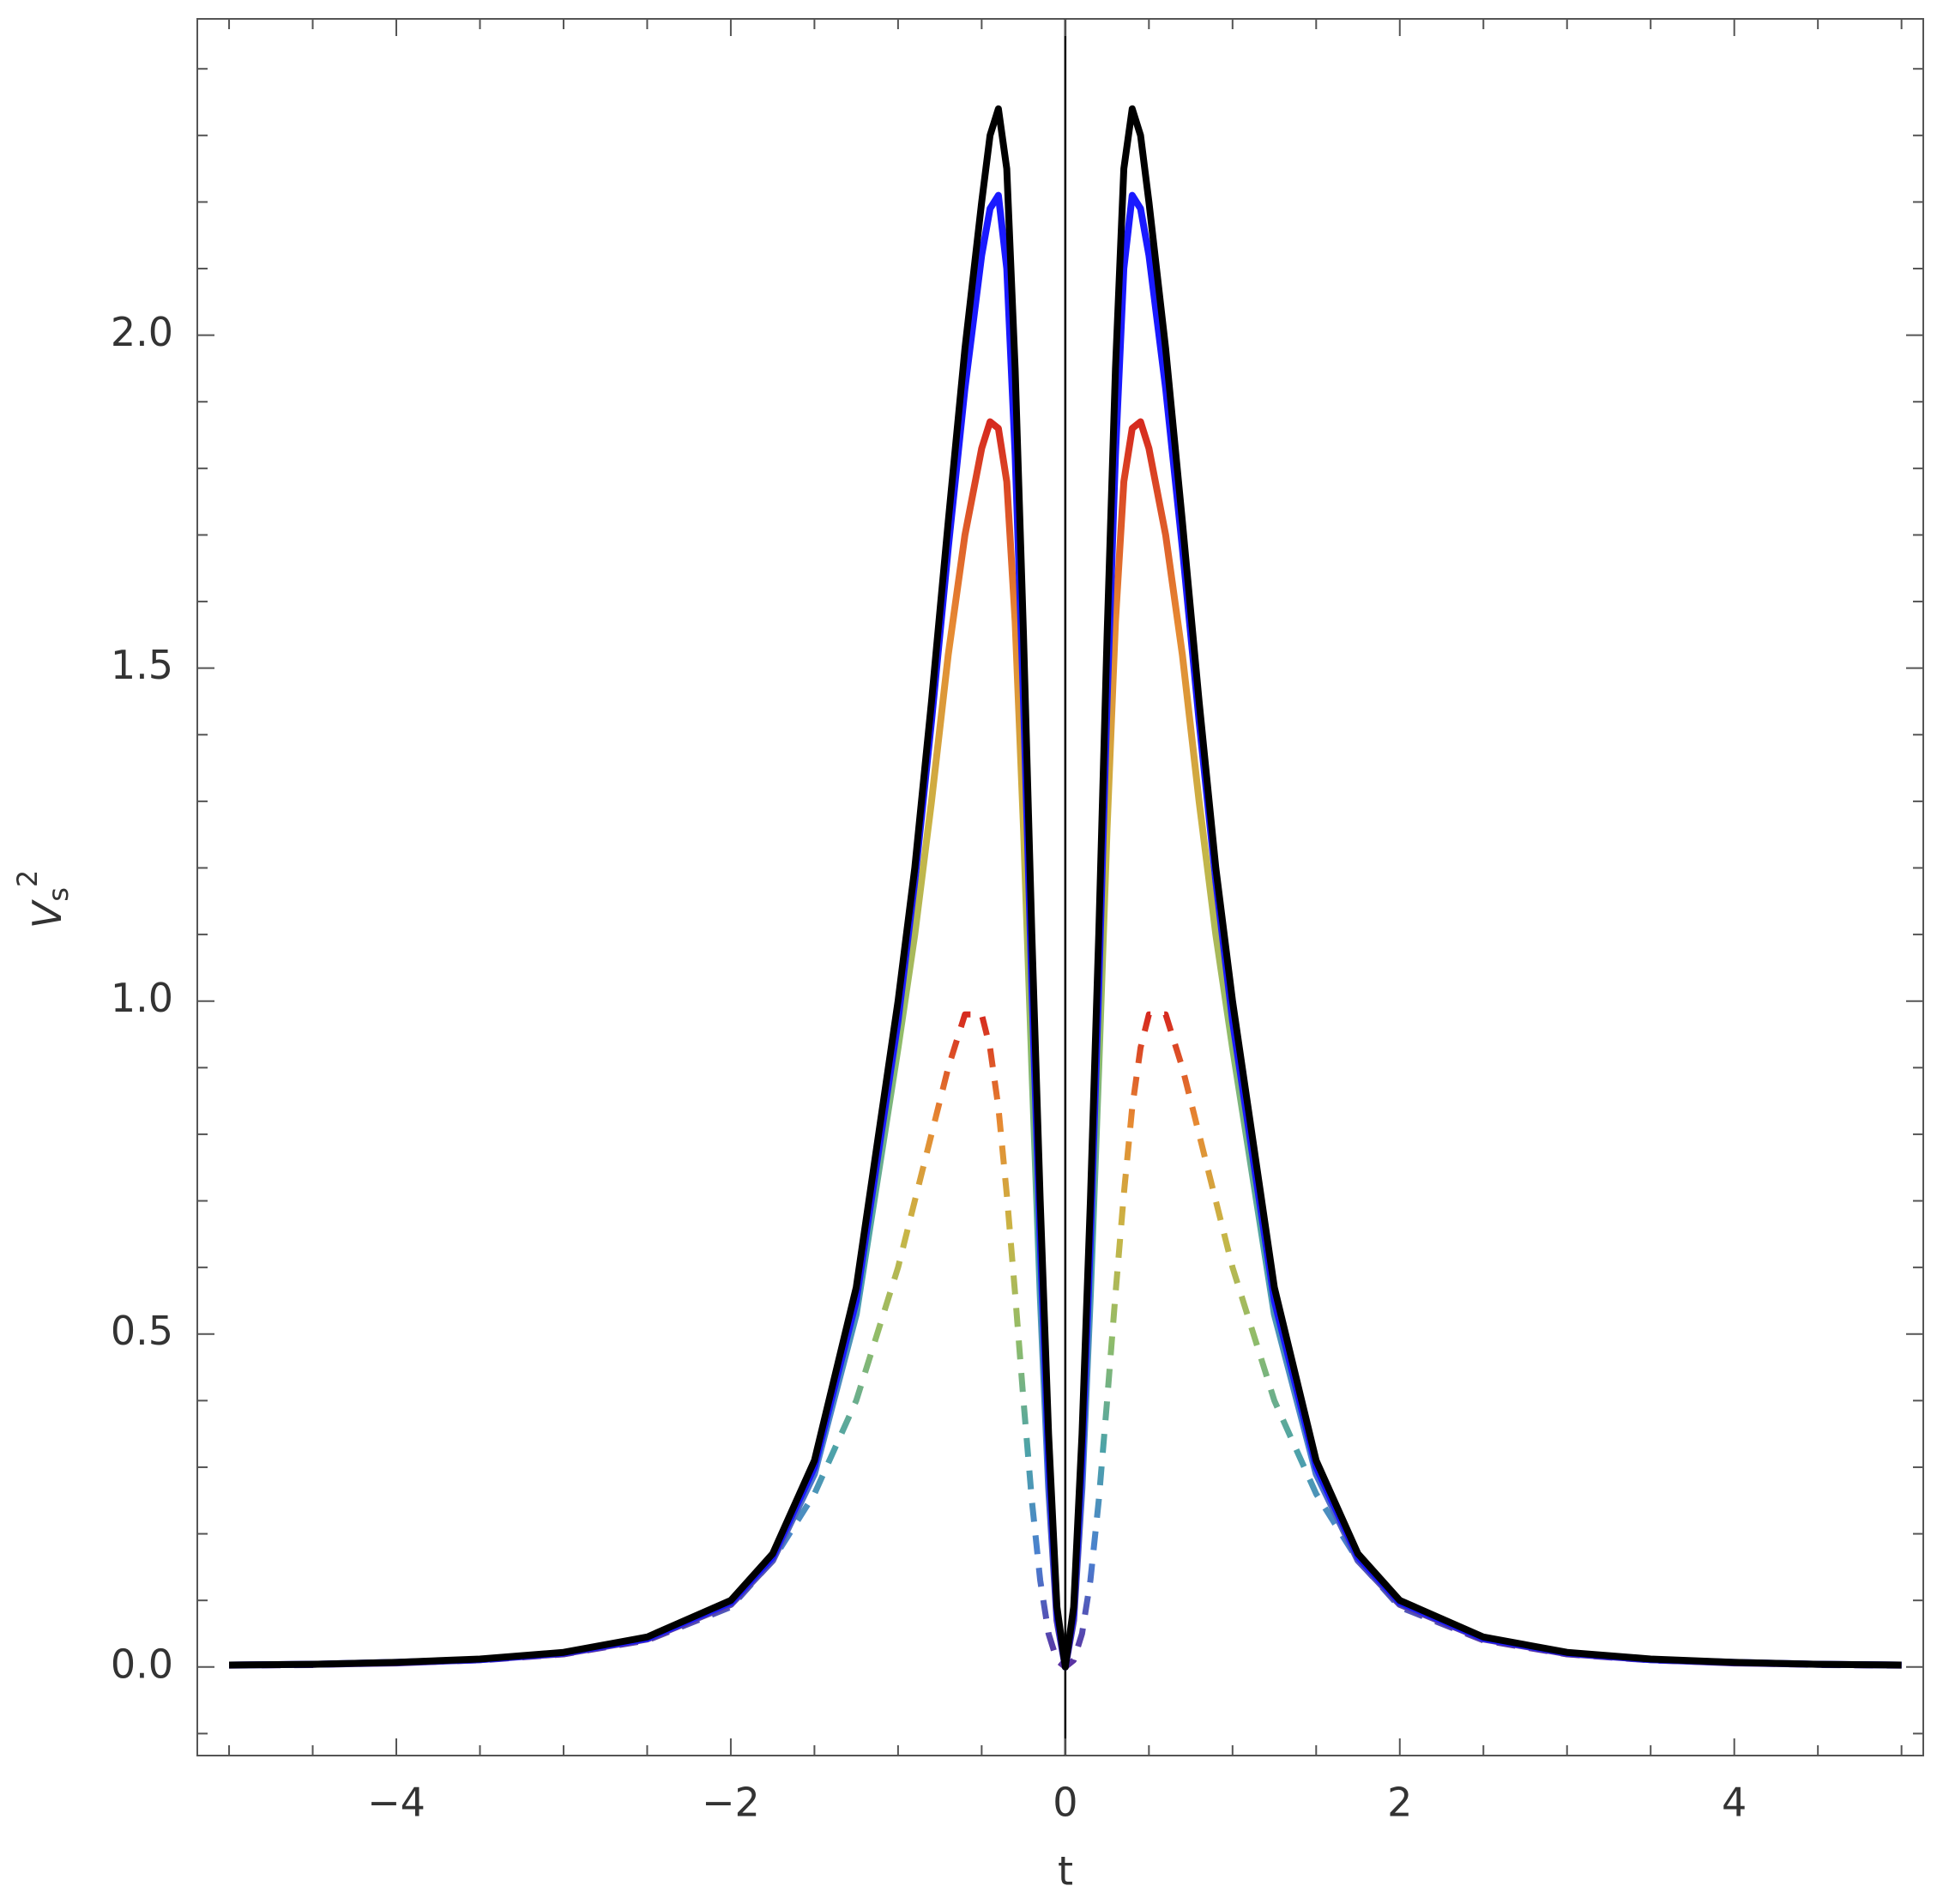 The width and height of the screenshot is (1949, 1904). I want to click on y-tick-label: 2.0, so click(142, 332).